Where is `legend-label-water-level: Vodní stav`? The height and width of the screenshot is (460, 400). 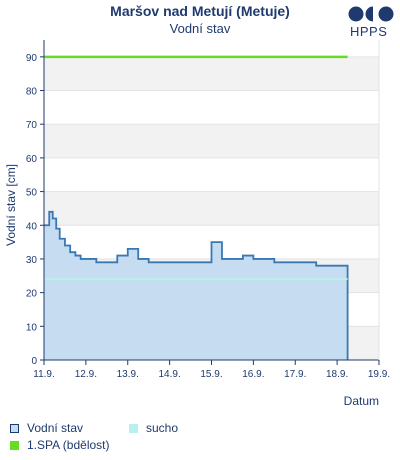 legend-label-water-level: Vodní stav is located at coordinates (55, 428).